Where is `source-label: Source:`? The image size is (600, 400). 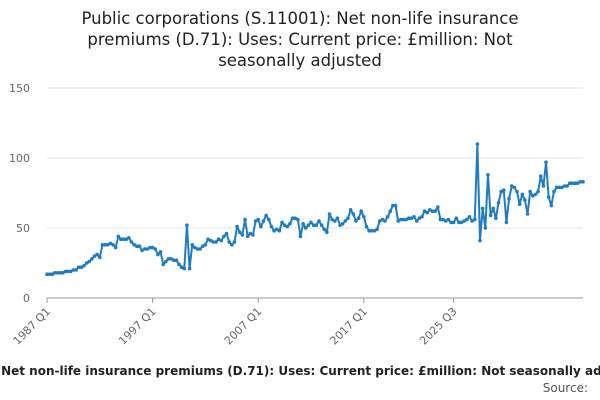
source-label: Source: is located at coordinates (565, 388).